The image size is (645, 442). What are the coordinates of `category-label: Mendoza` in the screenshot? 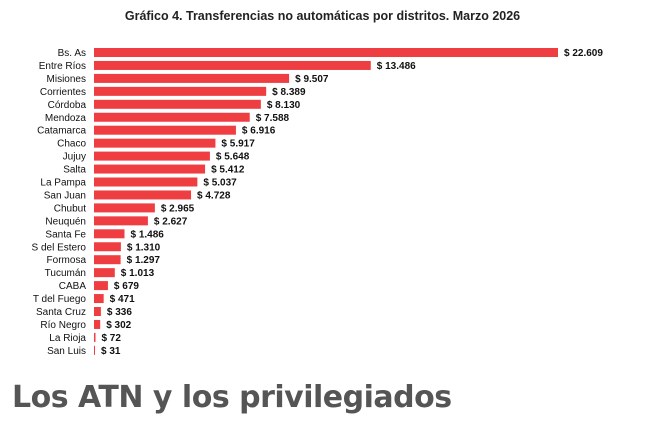 It's located at (66, 118).